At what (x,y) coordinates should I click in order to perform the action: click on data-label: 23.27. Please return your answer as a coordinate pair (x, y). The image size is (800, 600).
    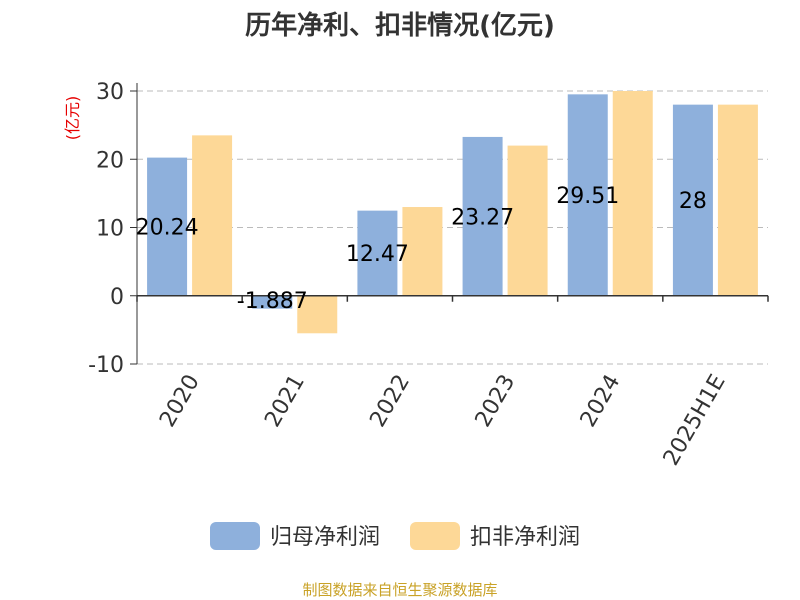
    Looking at the image, I should click on (482, 217).